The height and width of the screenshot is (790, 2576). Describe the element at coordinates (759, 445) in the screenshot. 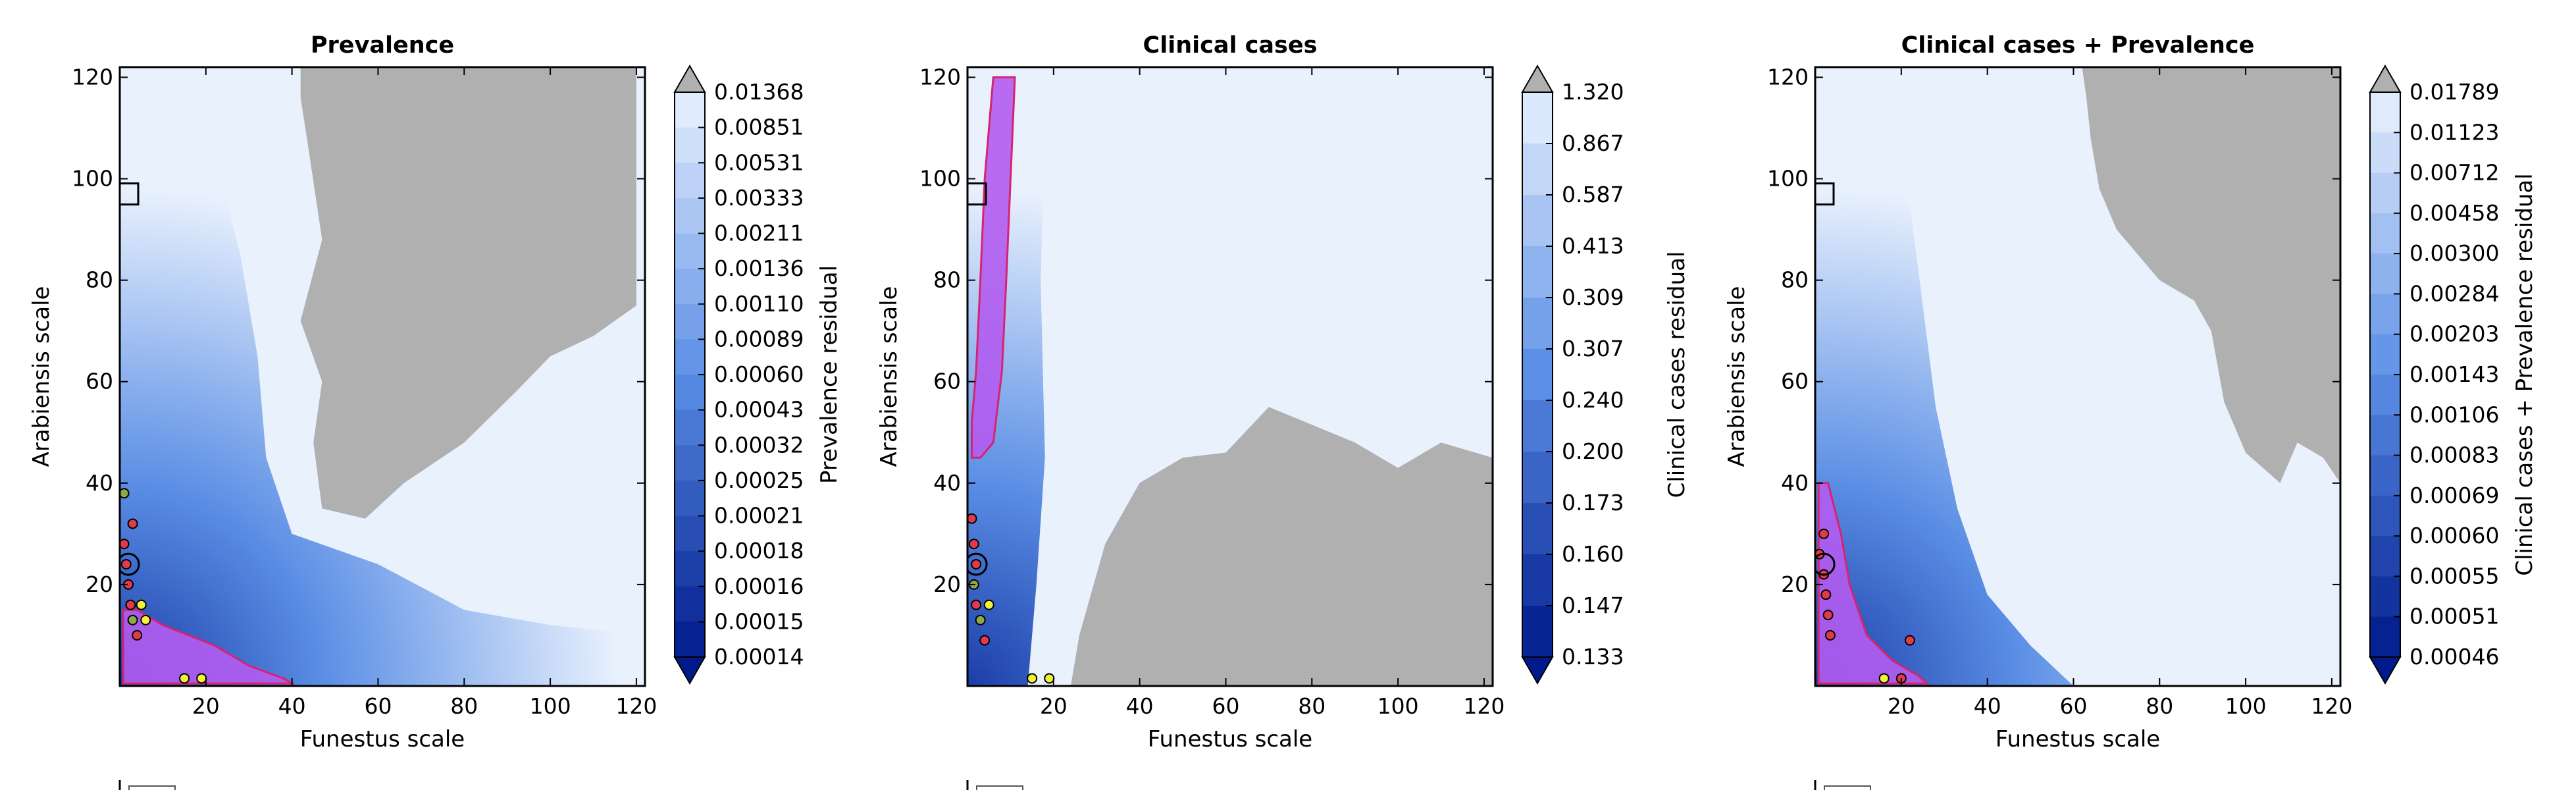

I see `colorbar-tick-label: 0.00032` at that location.